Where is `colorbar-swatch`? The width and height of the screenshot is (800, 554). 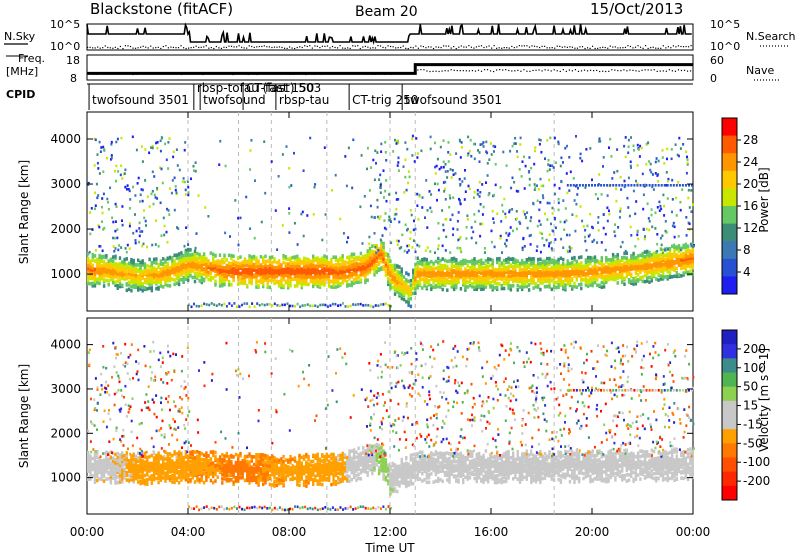 colorbar-swatch is located at coordinates (729, 197).